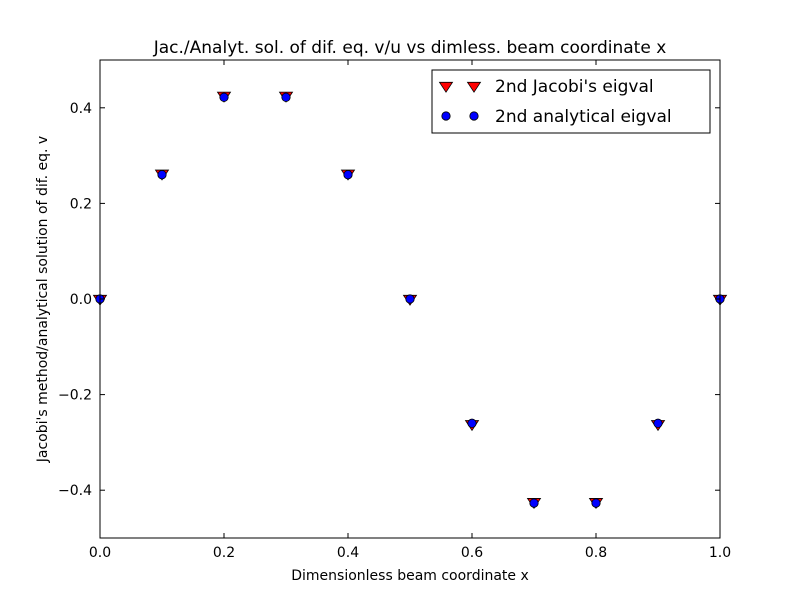 Image resolution: width=800 pixels, height=600 pixels. Describe the element at coordinates (224, 553) in the screenshot. I see `x-tick-label: 0.2` at that location.